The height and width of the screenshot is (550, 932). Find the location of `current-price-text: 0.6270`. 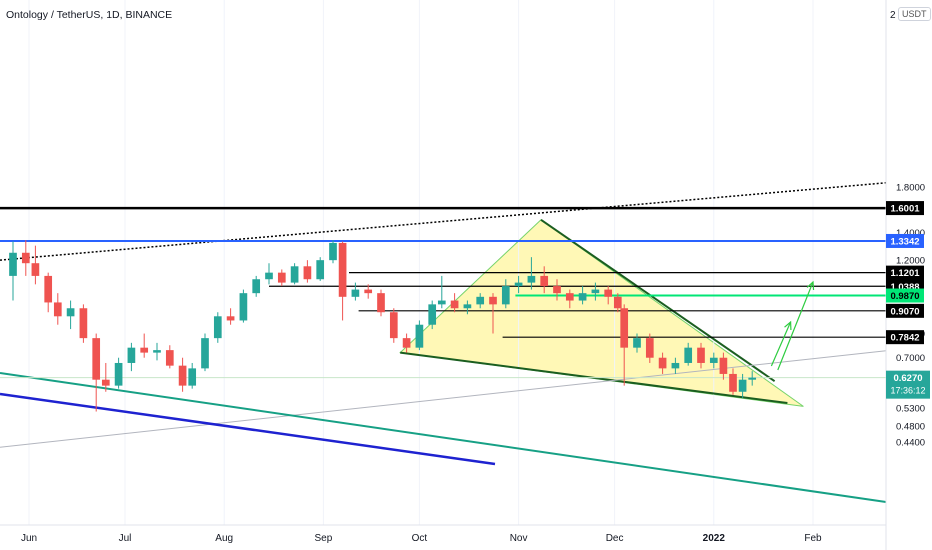

current-price-text: 0.6270 is located at coordinates (907, 378).